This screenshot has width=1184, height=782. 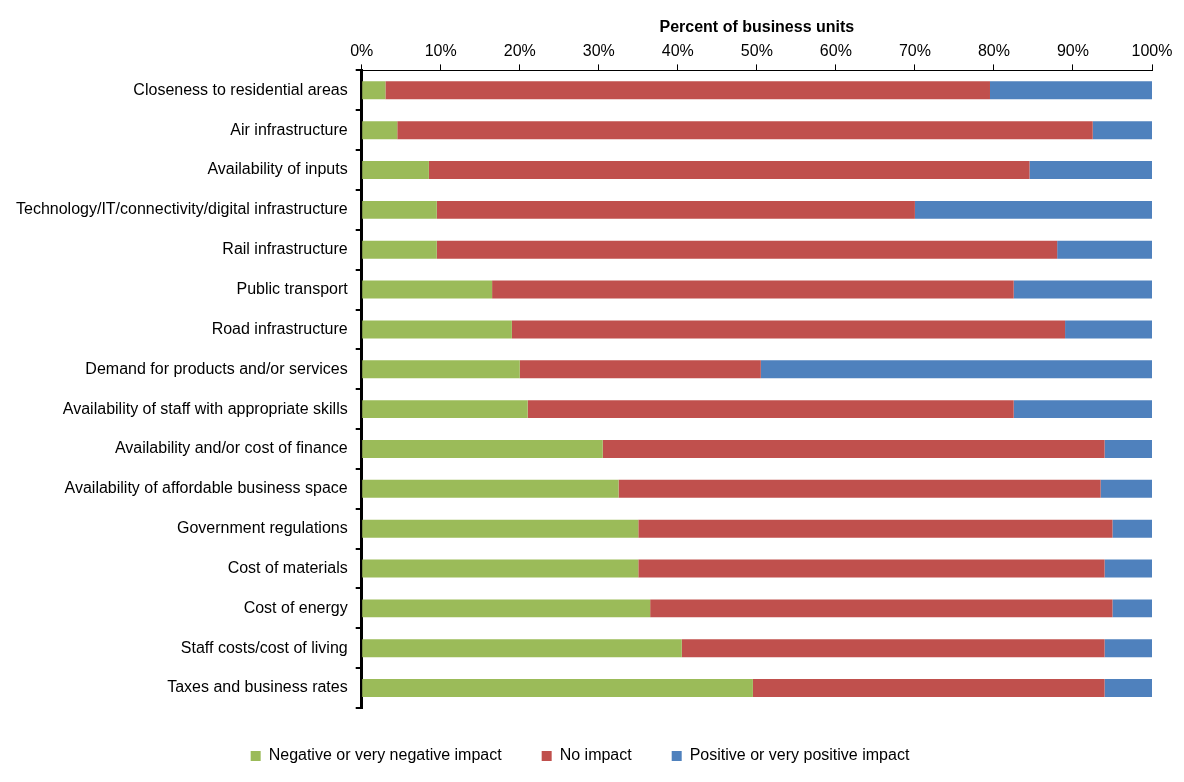 What do you see at coordinates (264, 647) in the screenshot?
I see `y-tick-label: Staff costs/cost of living` at bounding box center [264, 647].